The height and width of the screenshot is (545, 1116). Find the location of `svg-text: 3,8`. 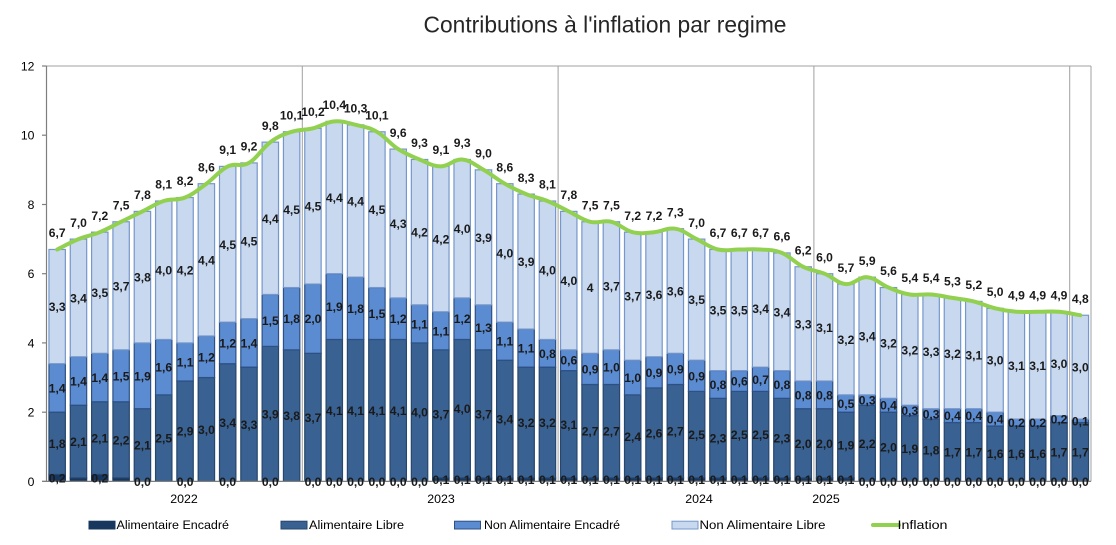

svg-text: 3,8 is located at coordinates (291, 416).